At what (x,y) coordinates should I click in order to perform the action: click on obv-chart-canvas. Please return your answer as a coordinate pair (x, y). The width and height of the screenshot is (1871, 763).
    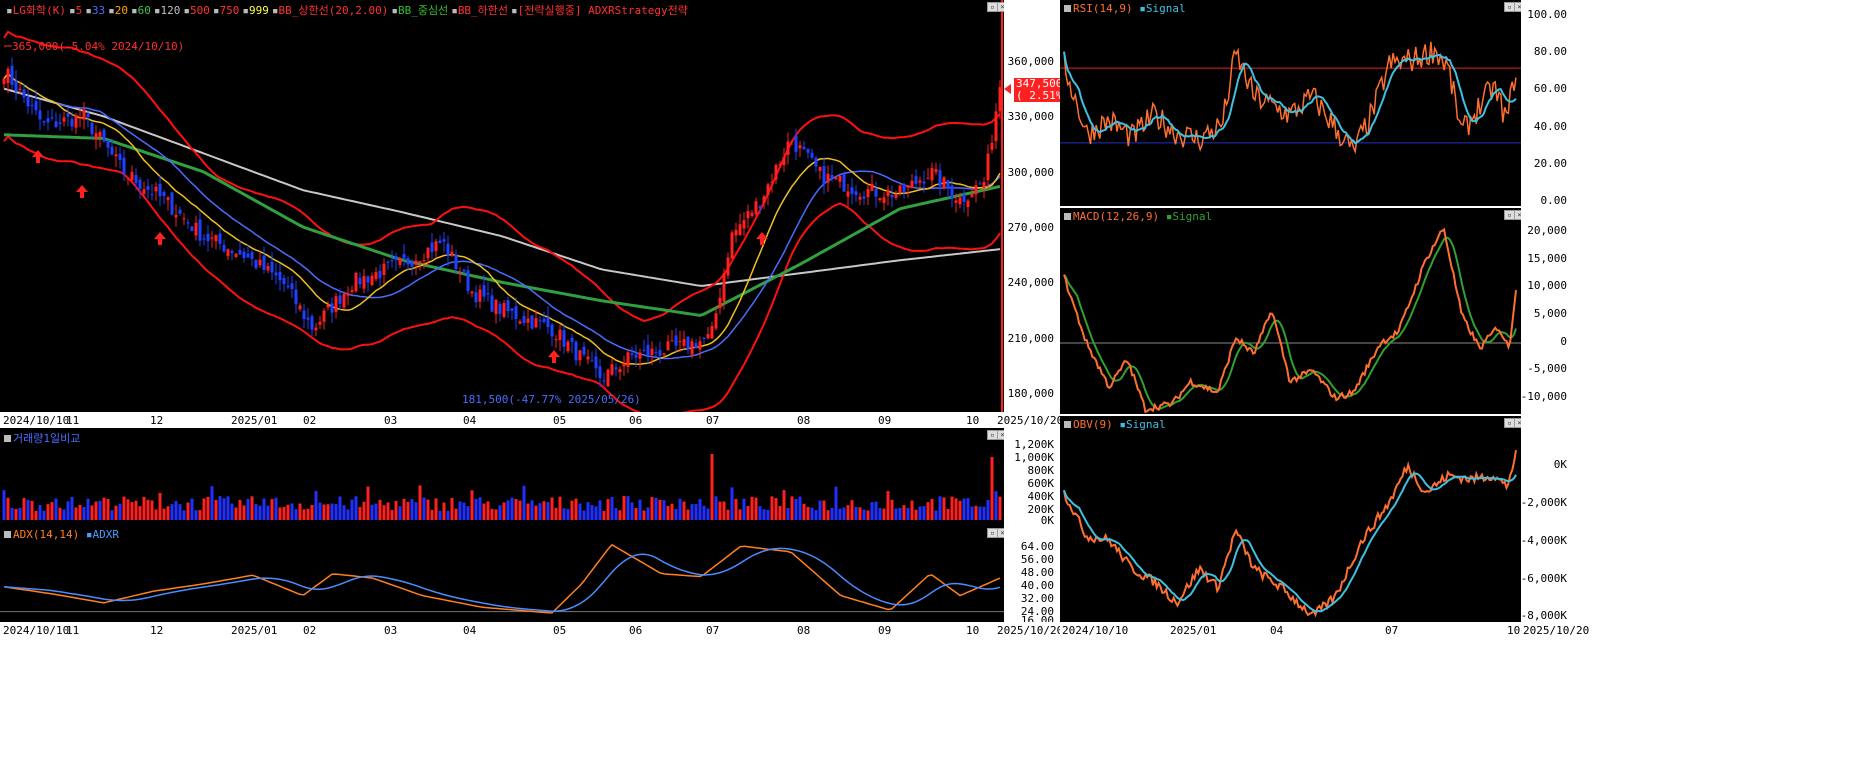
    Looking at the image, I should click on (1290, 519).